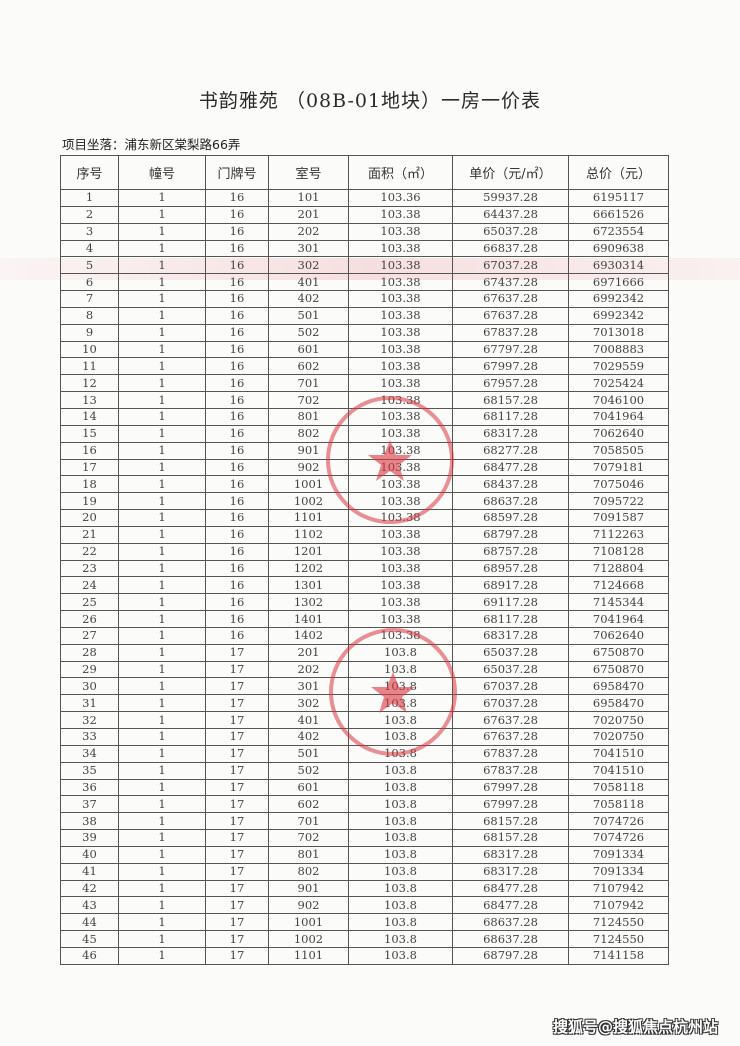  Describe the element at coordinates (308, 686) in the screenshot. I see `cell-room: 301` at that location.